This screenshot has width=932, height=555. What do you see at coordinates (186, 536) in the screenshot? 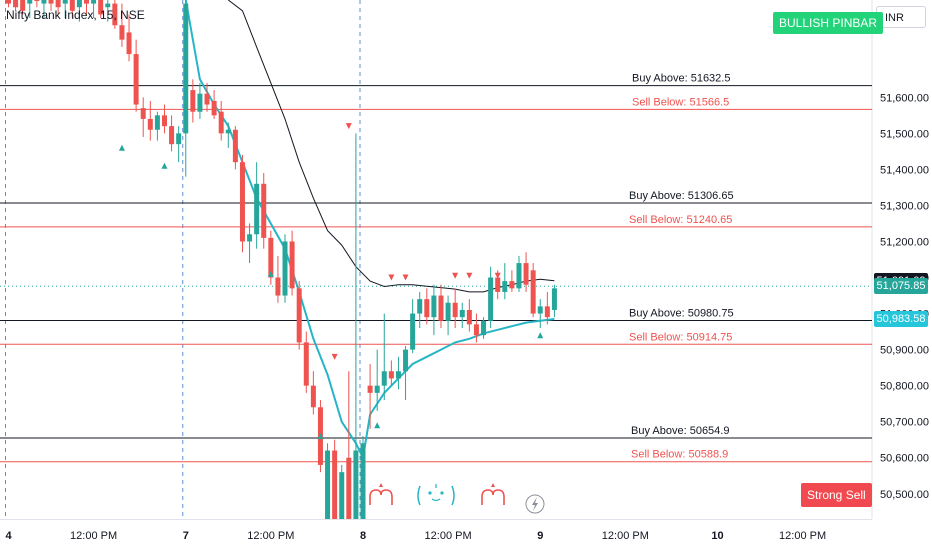
I see `x-tick-label: 7` at bounding box center [186, 536].